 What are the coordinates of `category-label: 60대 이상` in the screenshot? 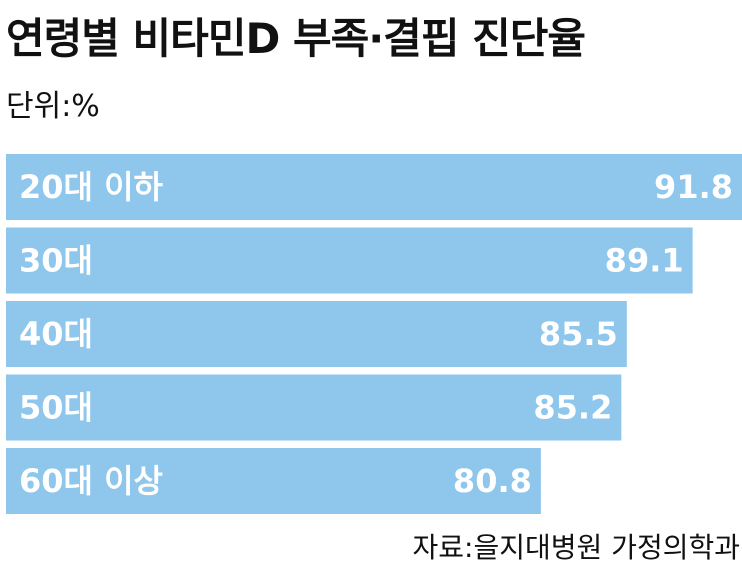 It's located at (91, 481).